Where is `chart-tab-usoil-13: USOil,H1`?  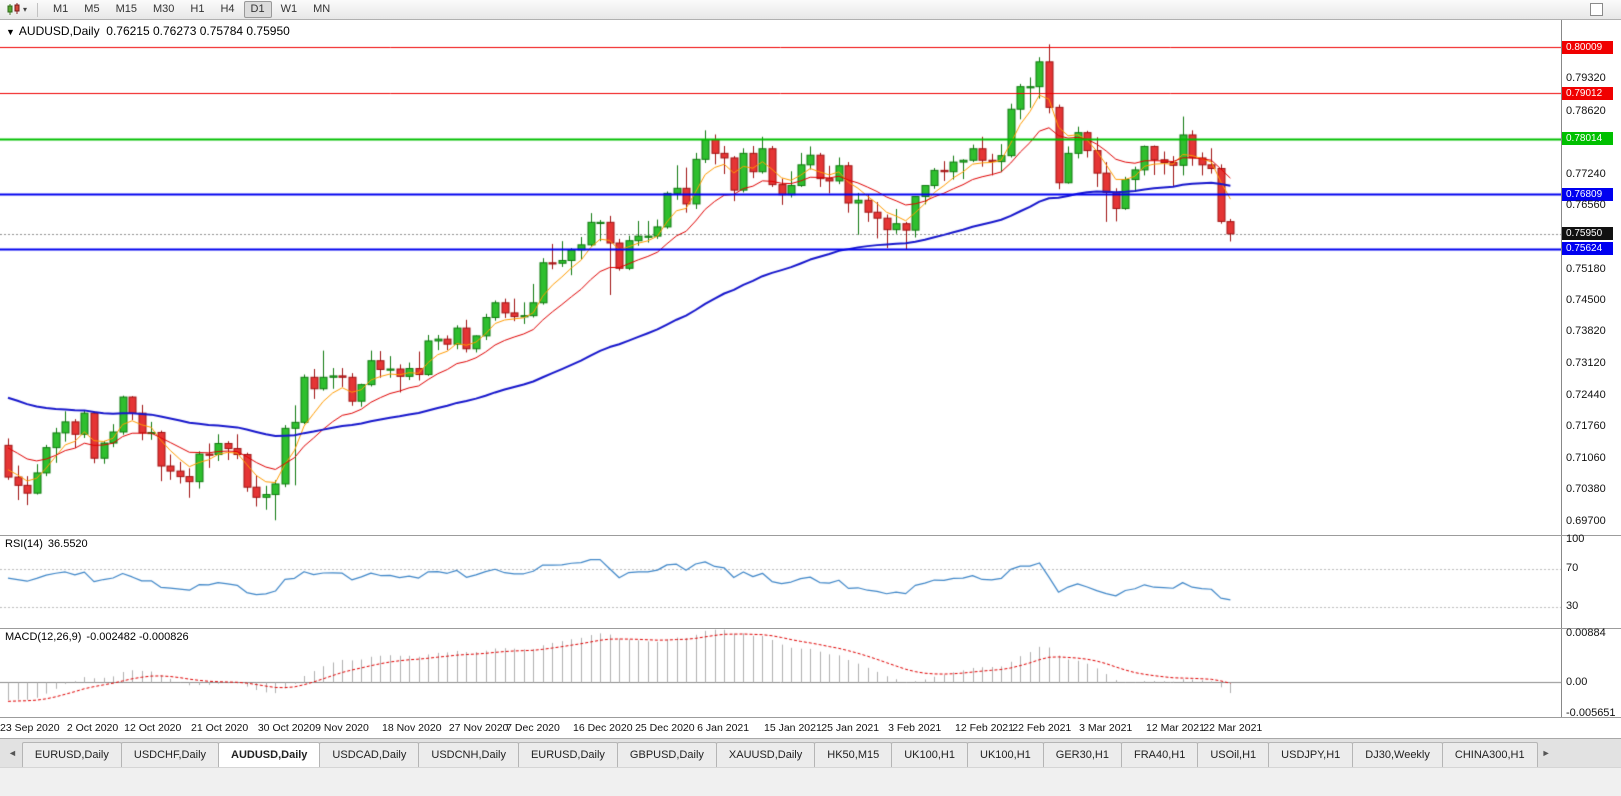 chart-tab-usoil-13: USOil,H1 is located at coordinates (1233, 754).